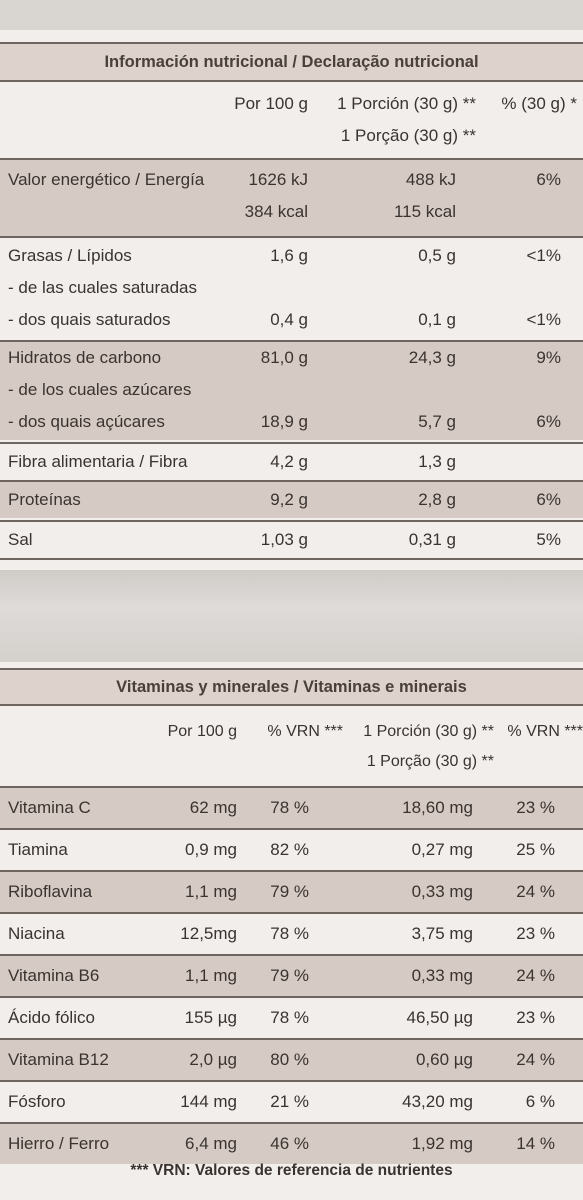 This screenshot has height=1200, width=583. What do you see at coordinates (408, 135) in the screenshot?
I see `col-portion-pt: 1 Porção (30 g) **` at bounding box center [408, 135].